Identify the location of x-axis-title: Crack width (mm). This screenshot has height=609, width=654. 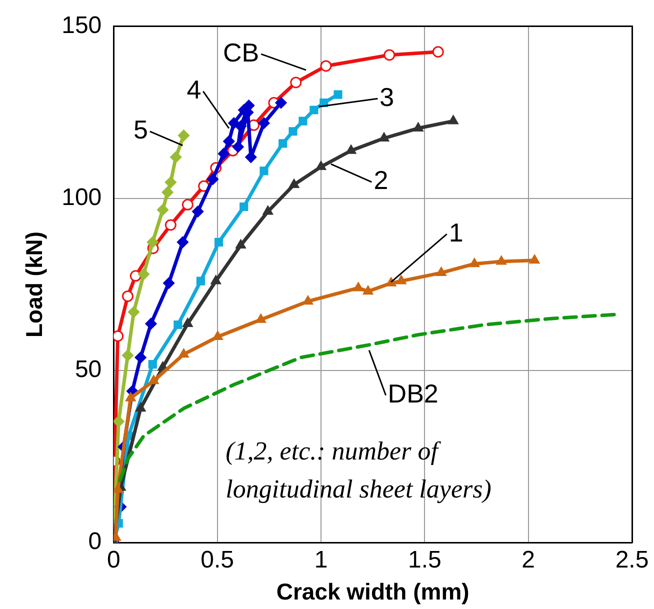
(373, 591).